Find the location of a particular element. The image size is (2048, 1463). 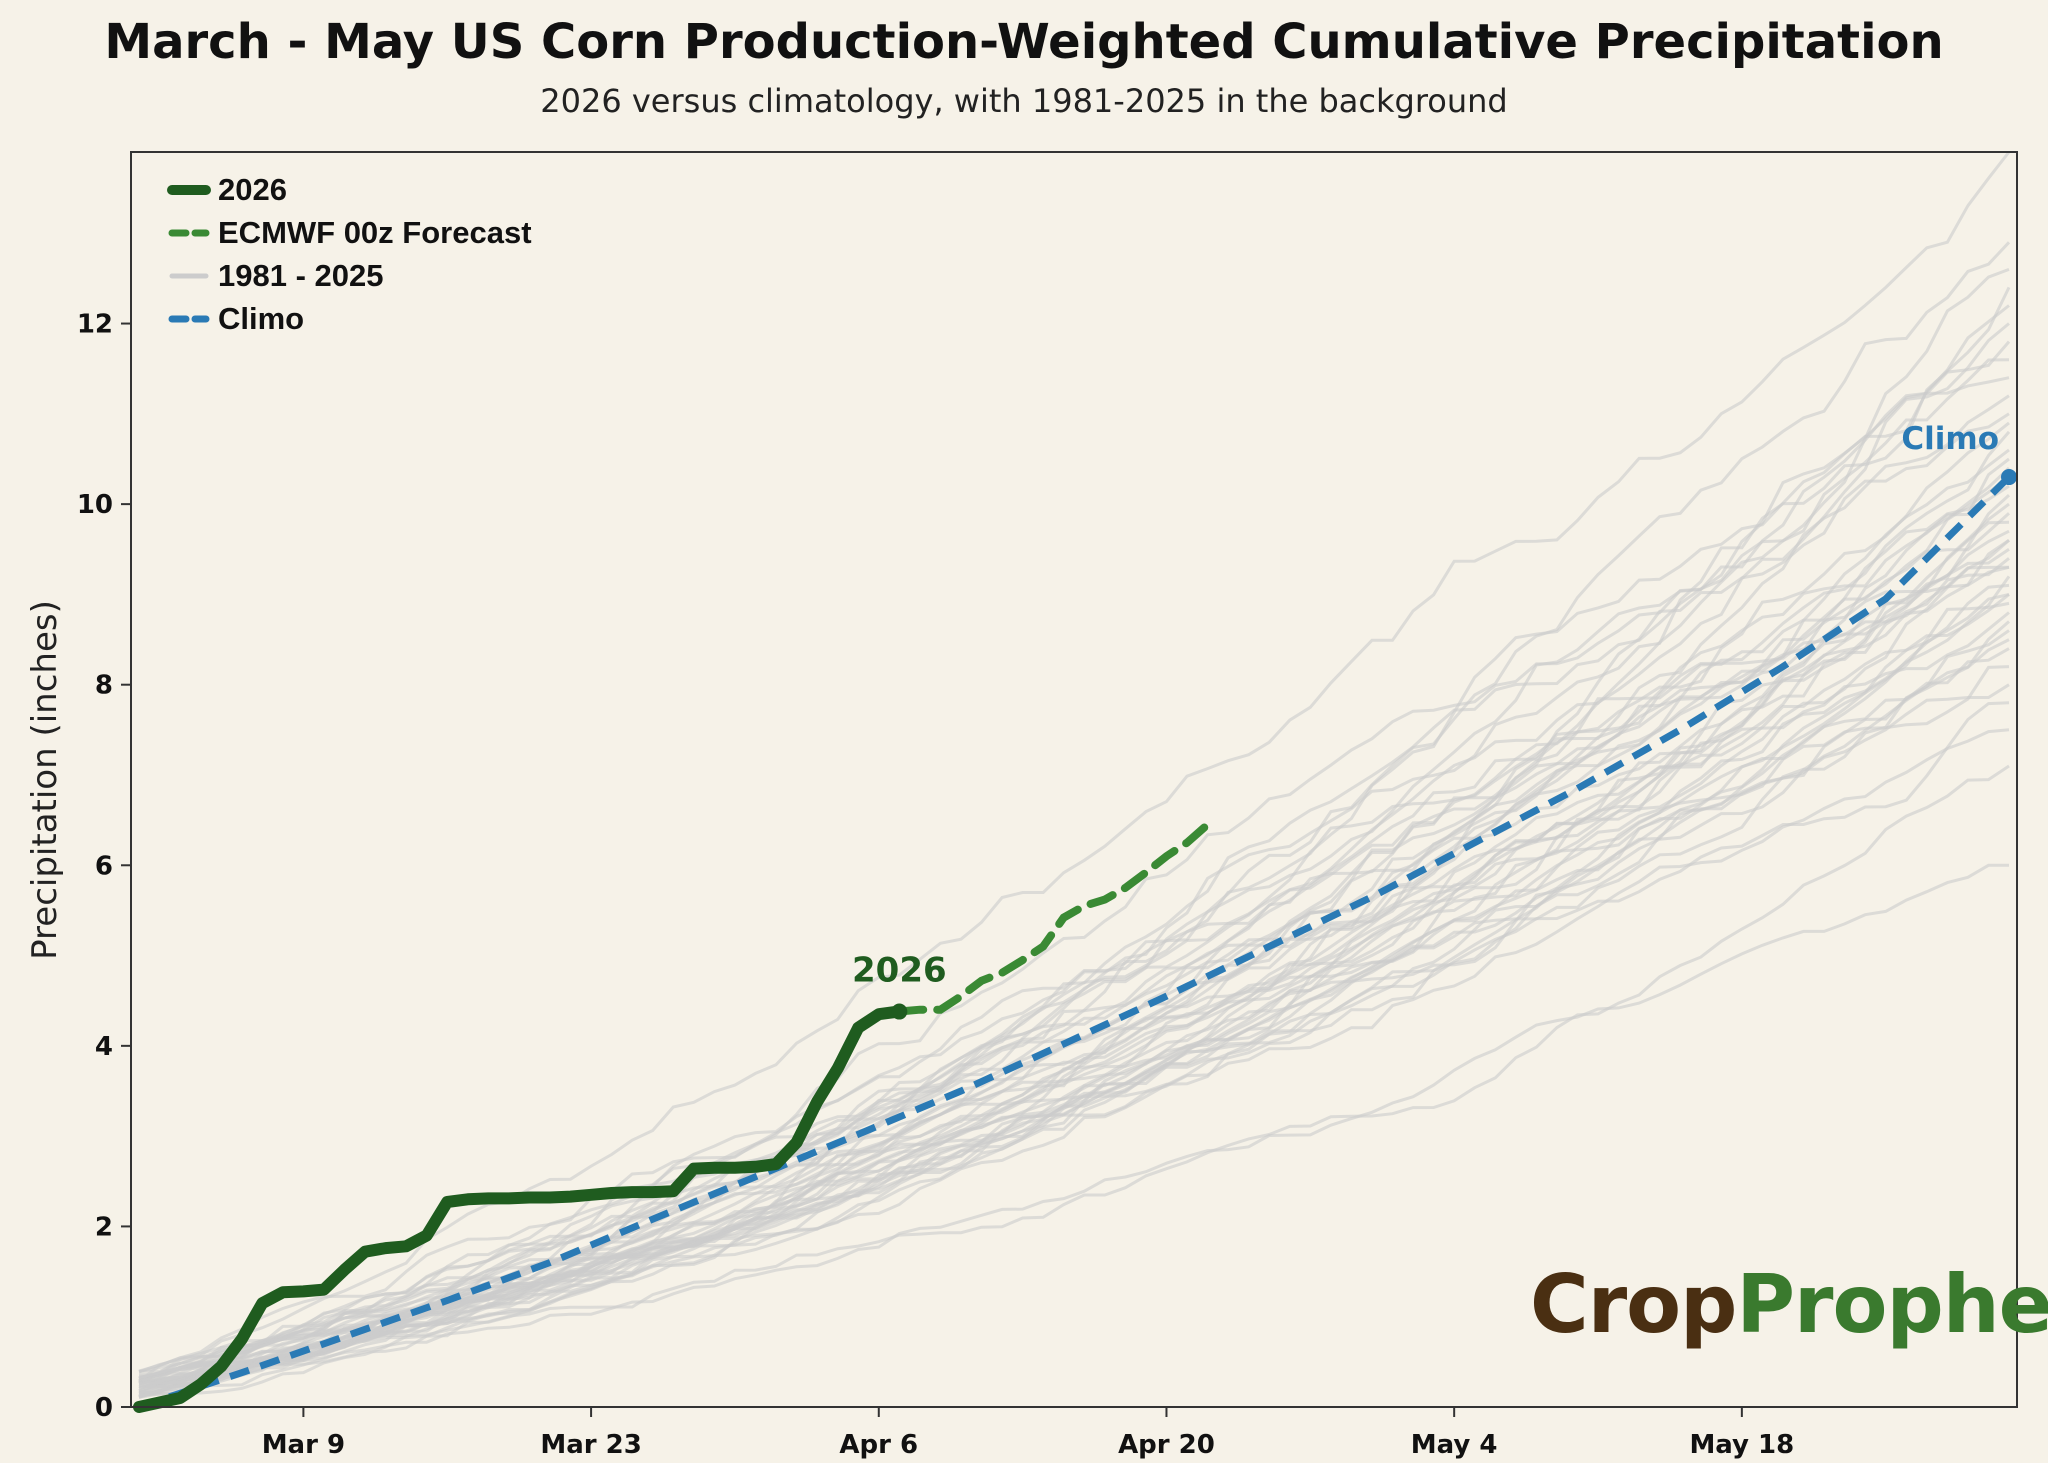

annotation-climo: Climo is located at coordinates (1950, 439).